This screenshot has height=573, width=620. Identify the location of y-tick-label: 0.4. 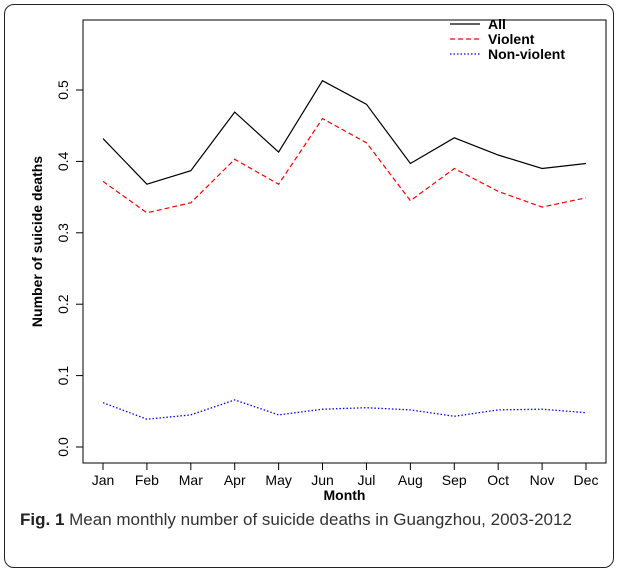
(63, 161).